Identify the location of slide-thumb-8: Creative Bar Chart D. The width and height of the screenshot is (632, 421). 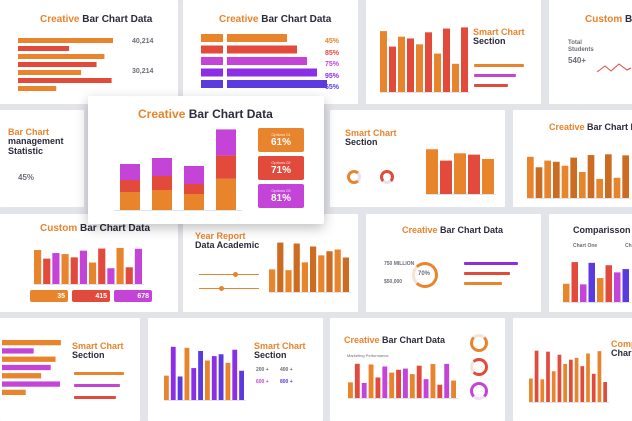
(572, 158).